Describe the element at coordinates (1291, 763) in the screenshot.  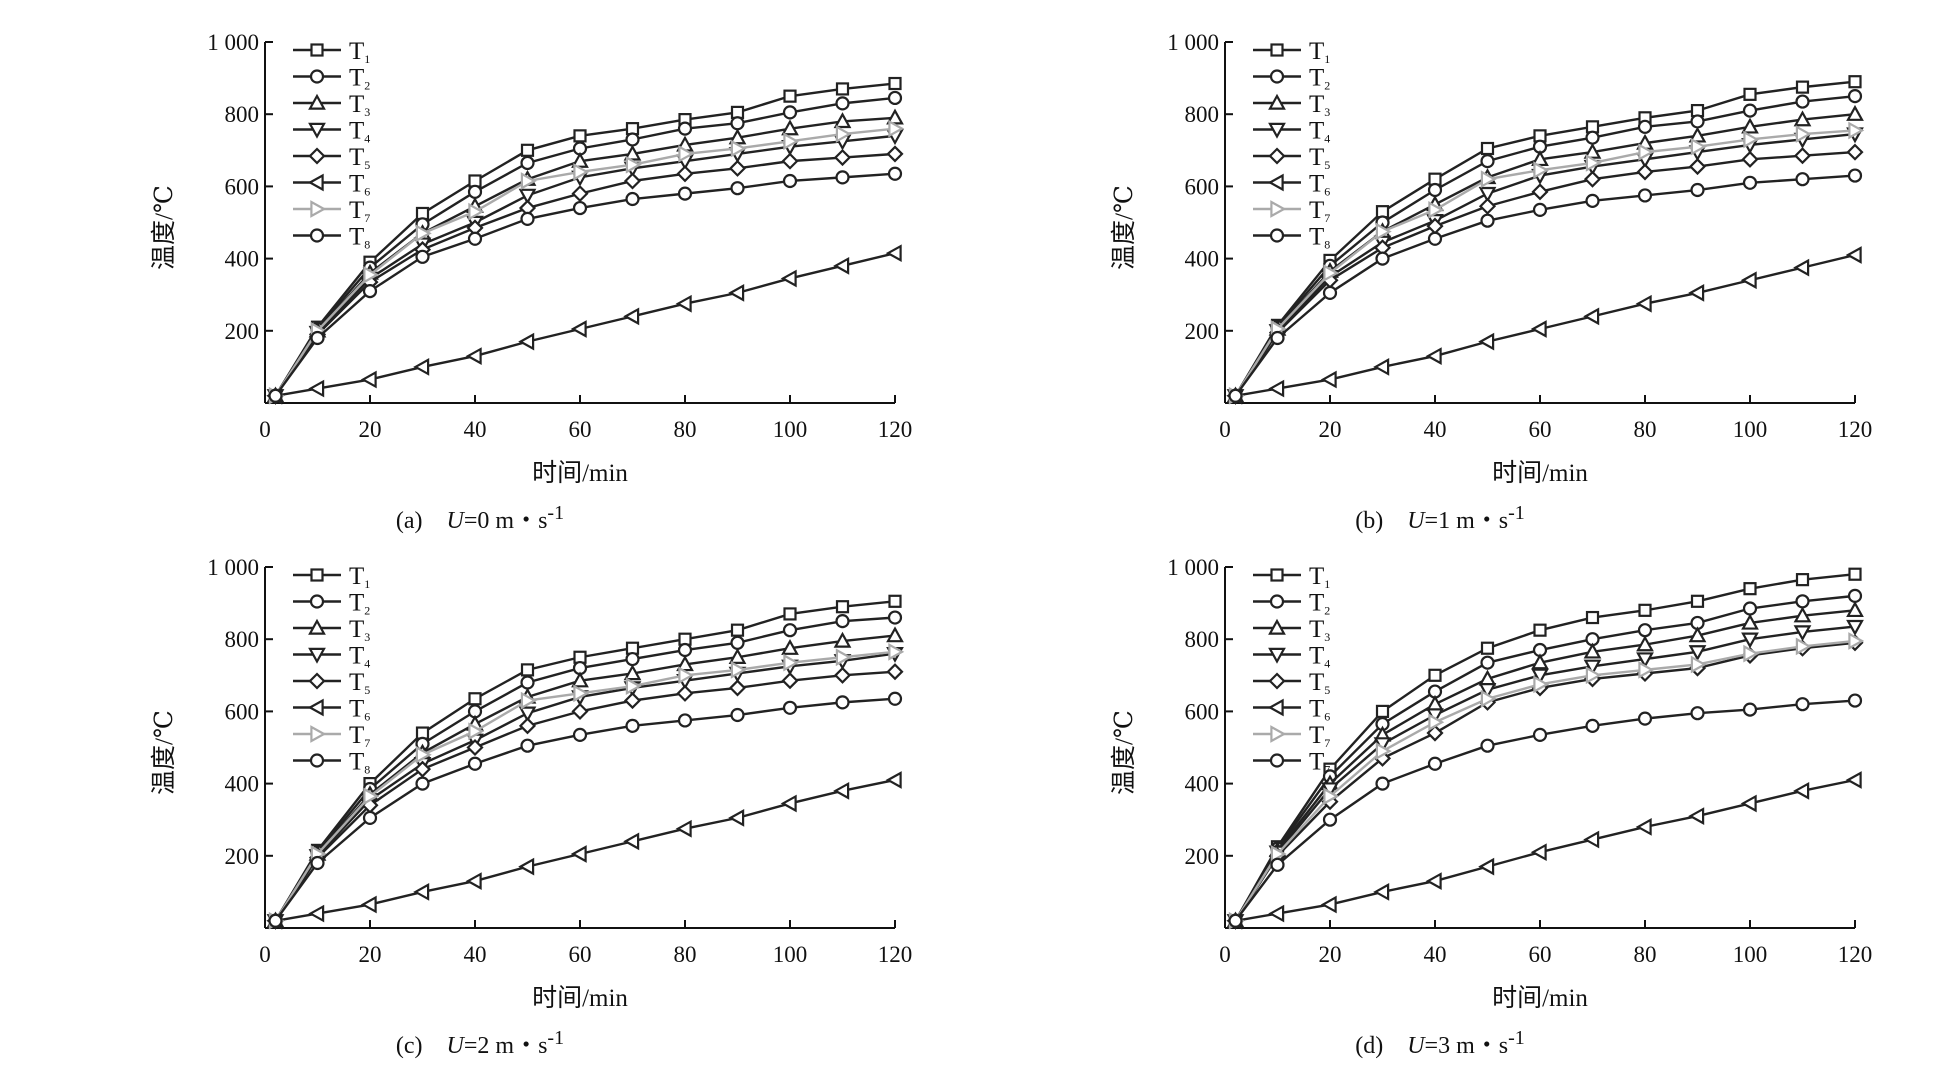
I see `legend-item: T7` at that location.